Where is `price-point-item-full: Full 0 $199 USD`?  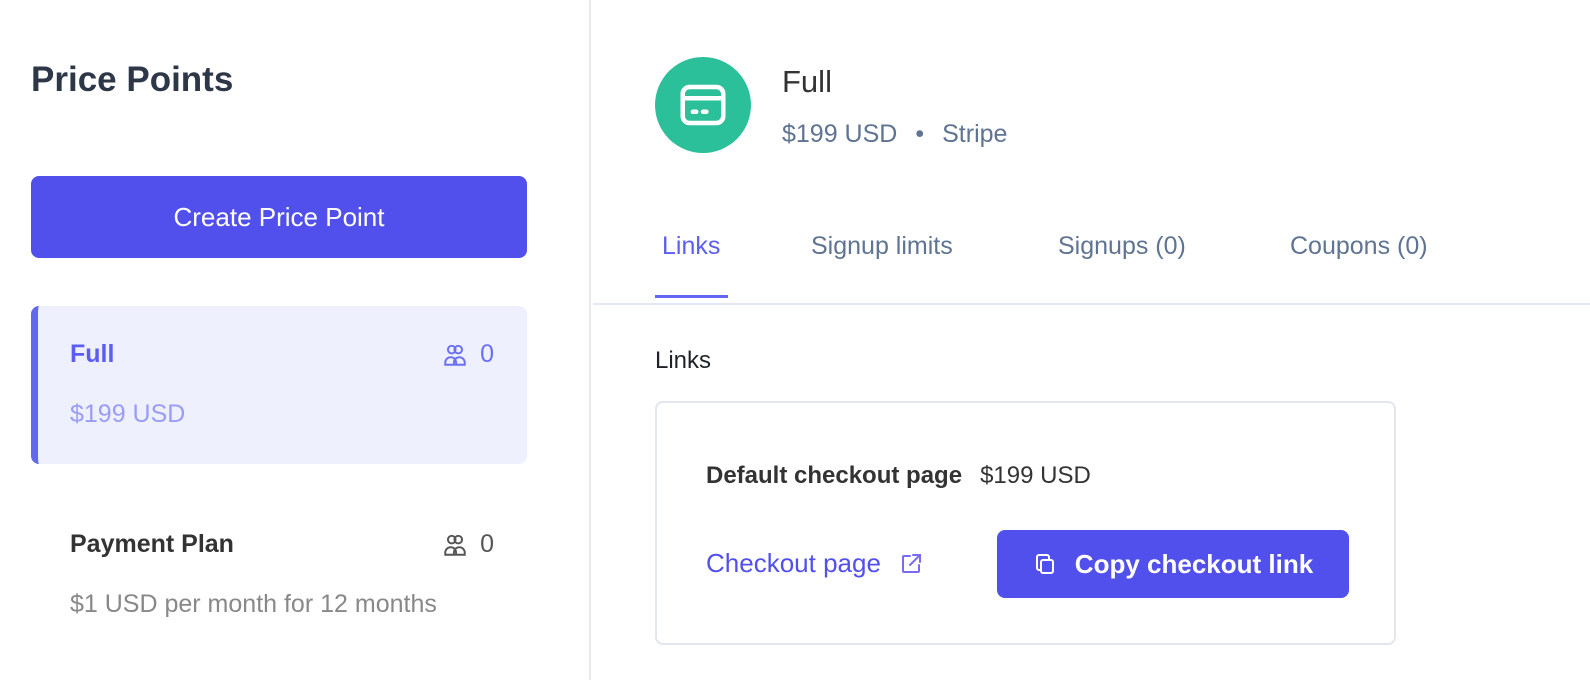 price-point-item-full: Full 0 $199 USD is located at coordinates (279, 385).